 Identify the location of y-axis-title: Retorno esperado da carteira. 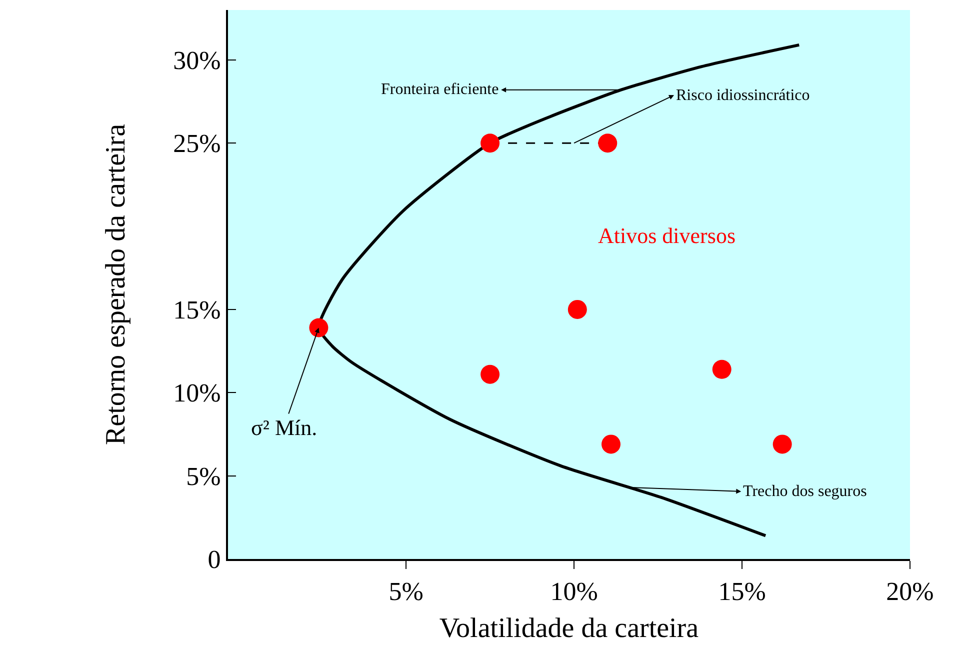
(116, 284).